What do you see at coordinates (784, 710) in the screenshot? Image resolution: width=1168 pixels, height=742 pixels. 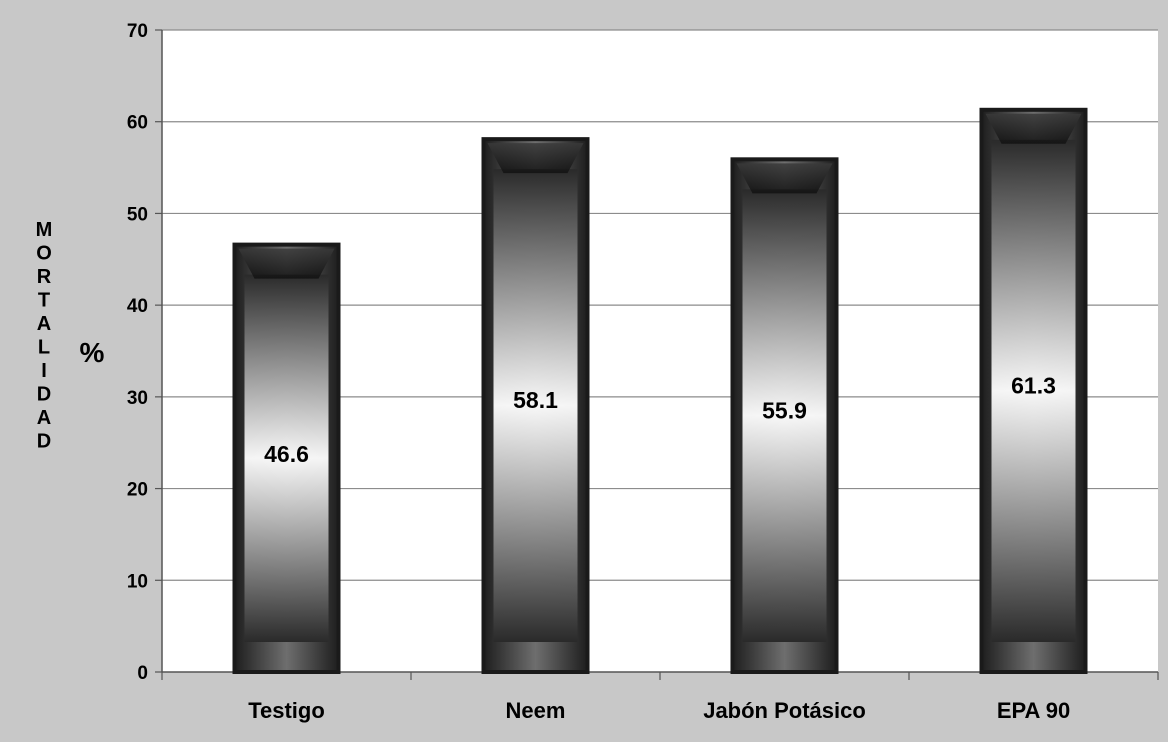 I see `x-category-label: Jabón Potásico` at bounding box center [784, 710].